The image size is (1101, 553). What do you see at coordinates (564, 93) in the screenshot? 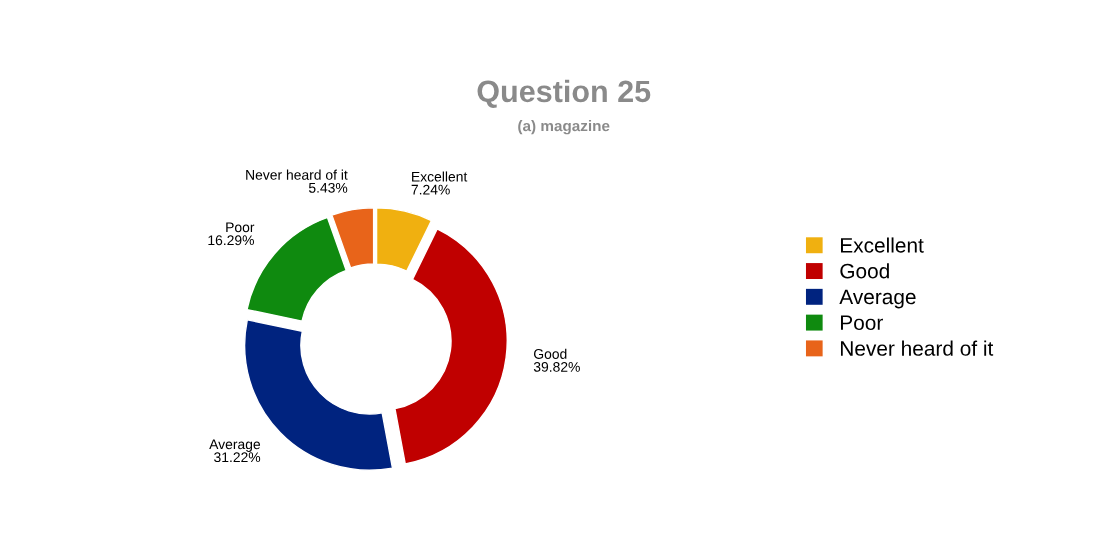
I see `chart-title: Question 25` at bounding box center [564, 93].